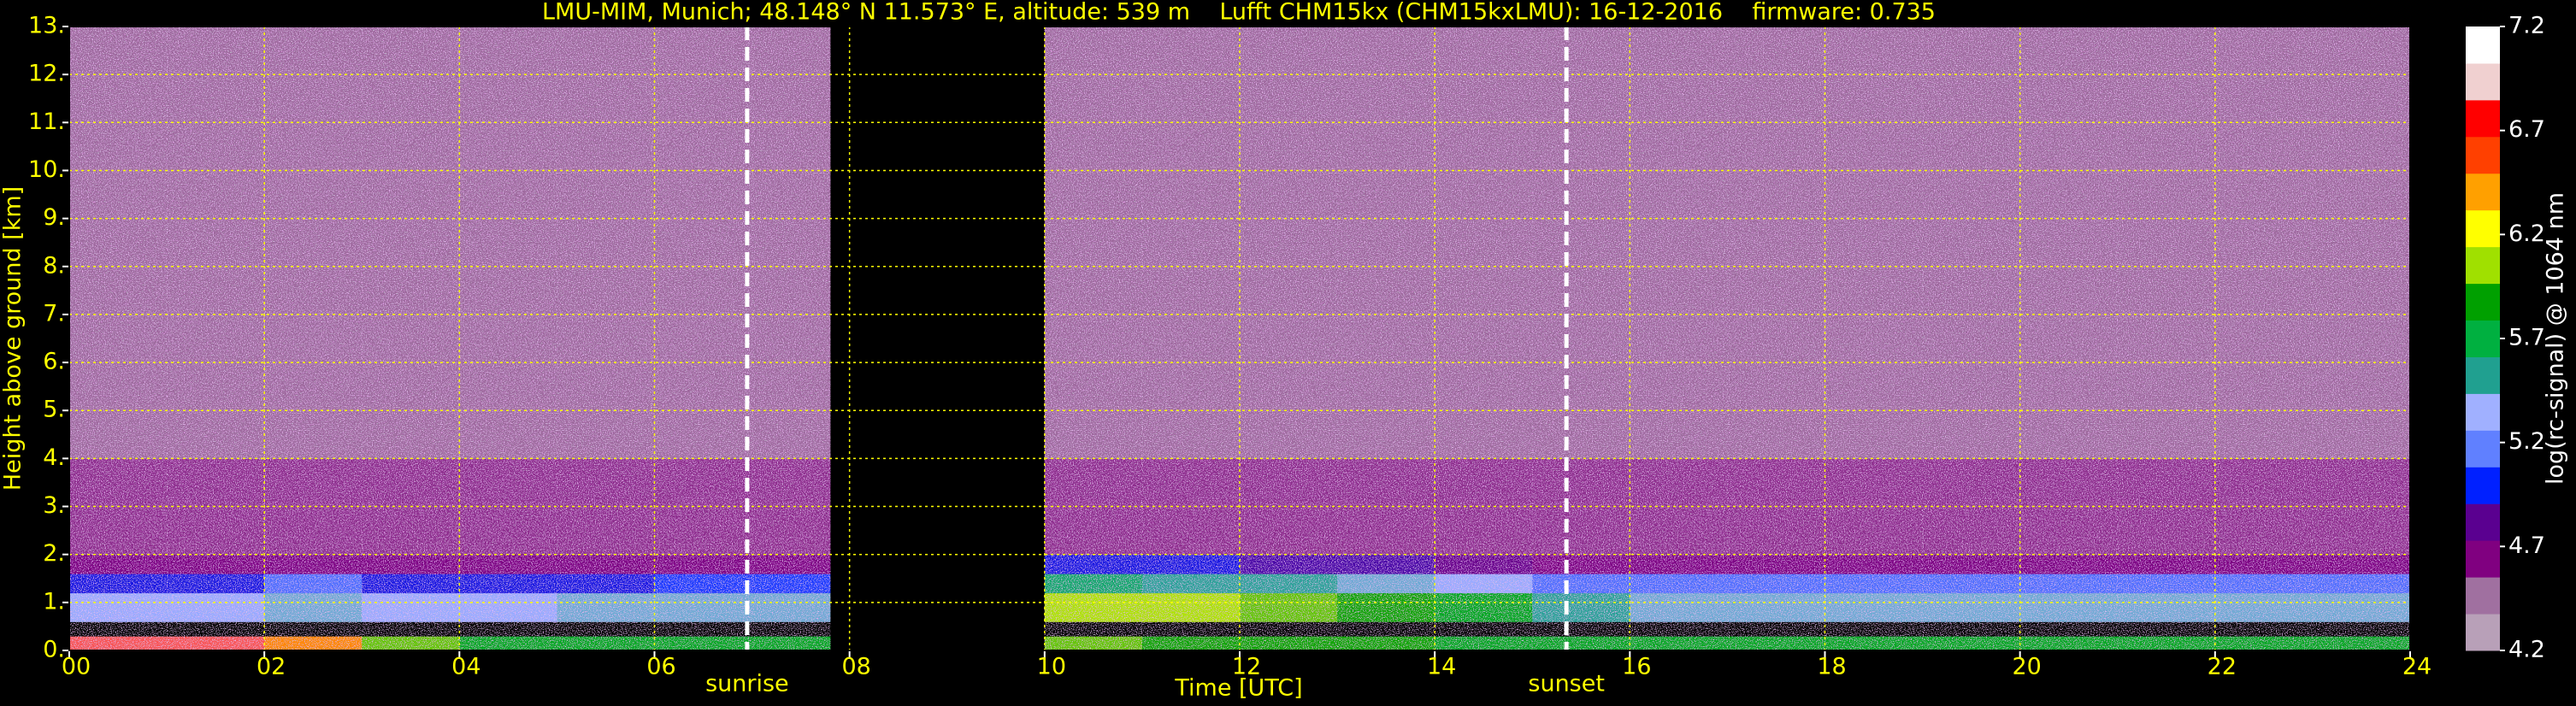 The image size is (2576, 706). Describe the element at coordinates (54, 217) in the screenshot. I see `y-tick-label: 9.` at that location.